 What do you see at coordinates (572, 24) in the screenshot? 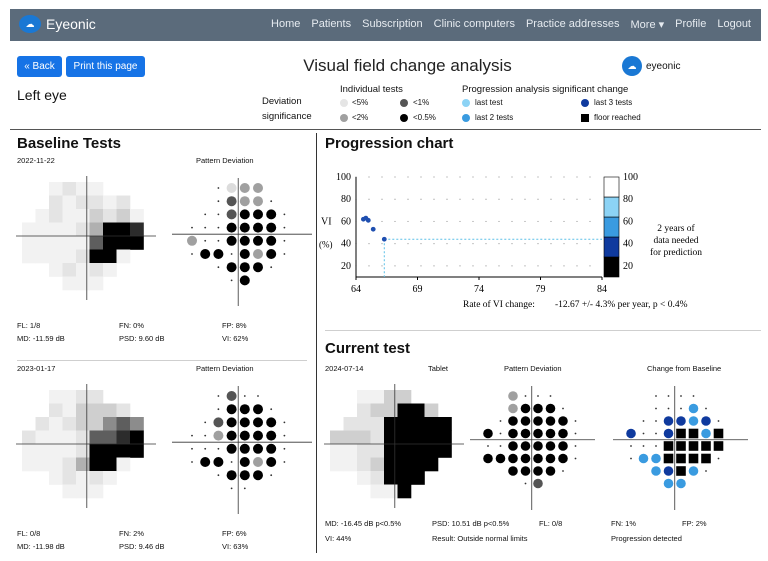
I see `nav-practice-addresses: Practice addresses` at bounding box center [572, 24].